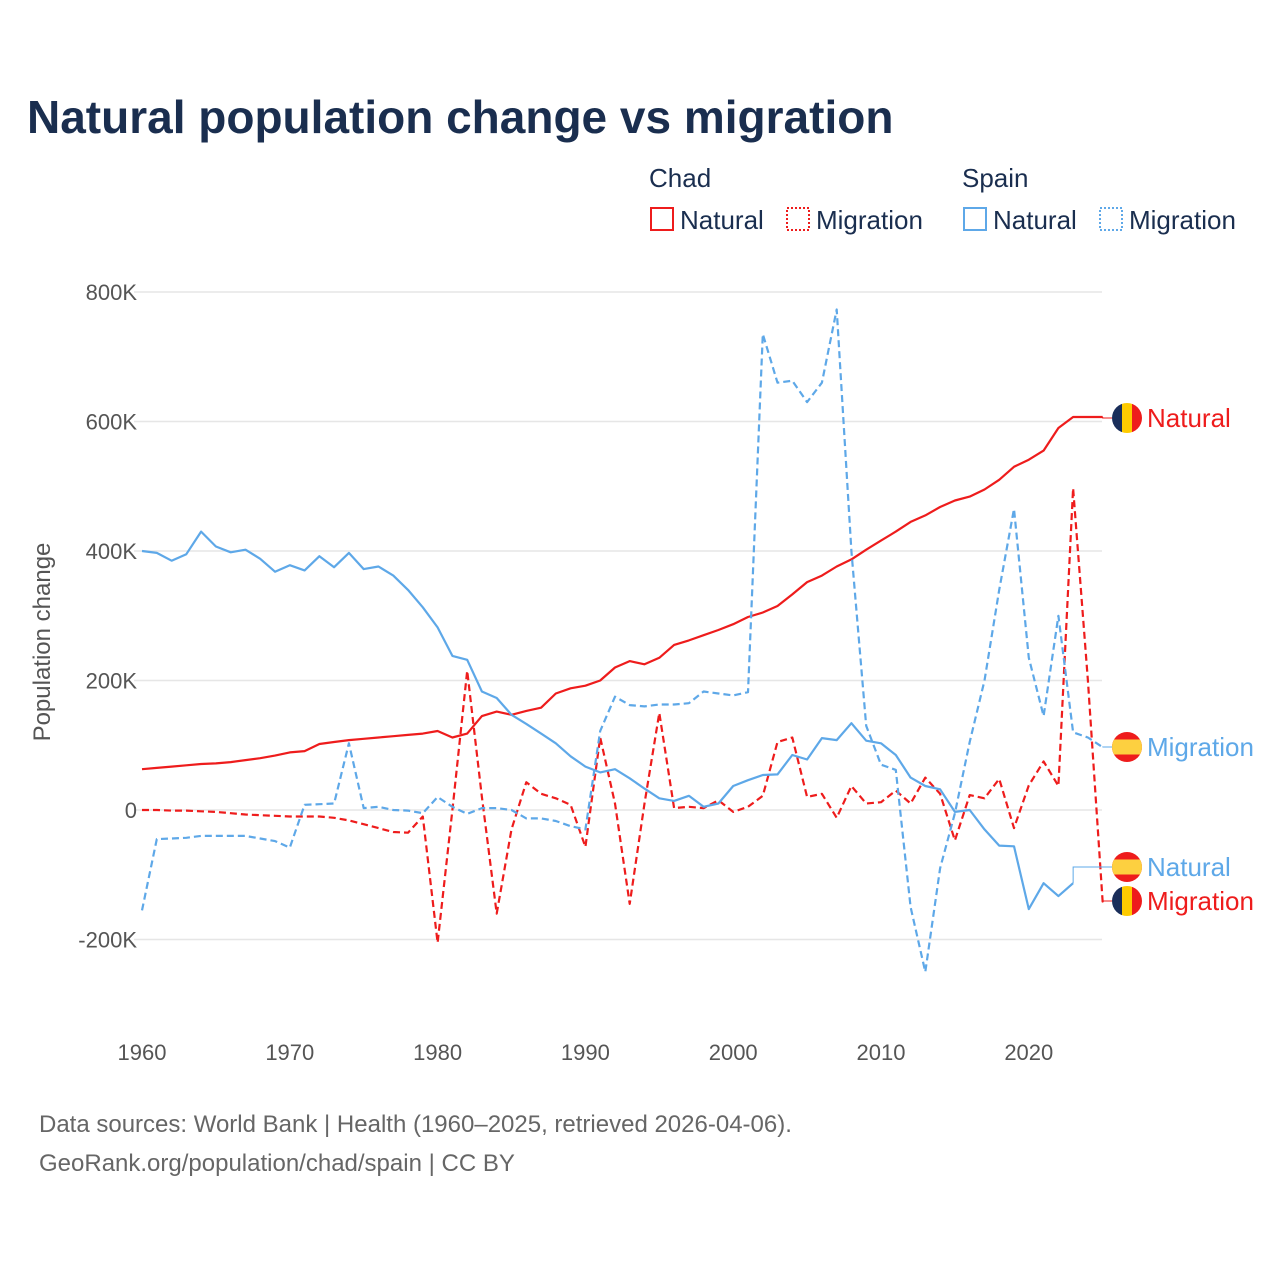 The width and height of the screenshot is (1280, 1280). I want to click on chart-title: Natural population change vs migration, so click(460, 117).